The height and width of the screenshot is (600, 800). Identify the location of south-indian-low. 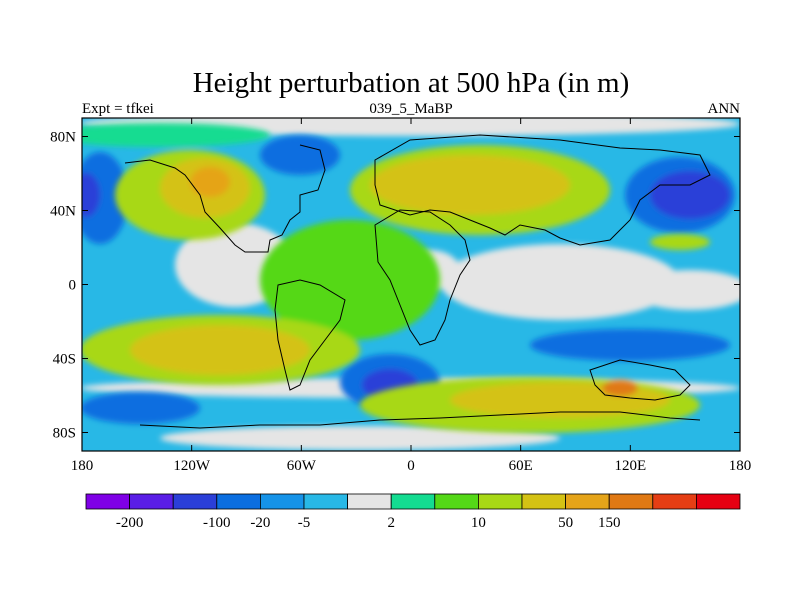
(630, 345).